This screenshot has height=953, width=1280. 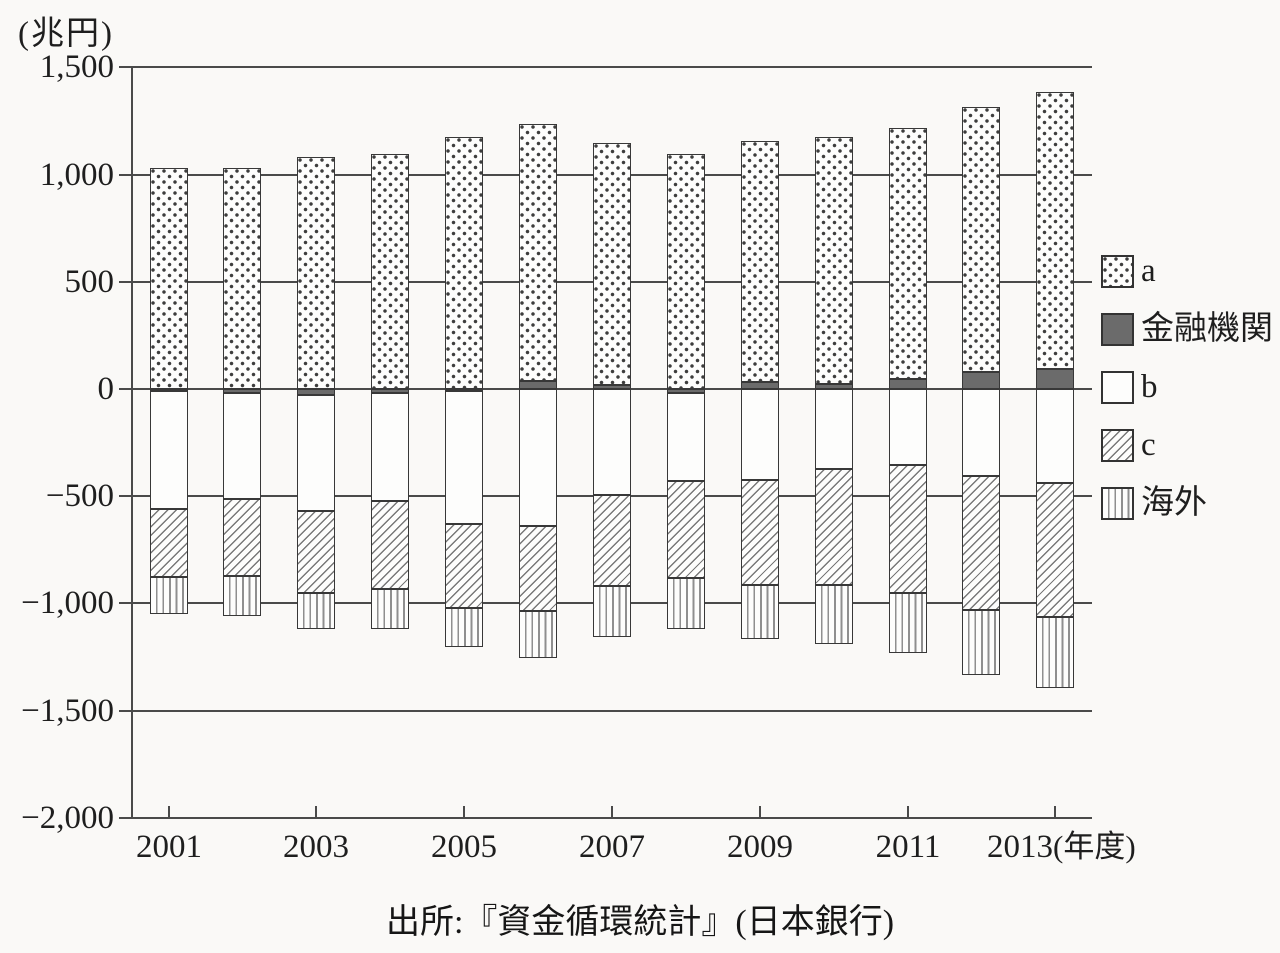 I want to click on bar-segment-plain-2013, so click(x=1055, y=436).